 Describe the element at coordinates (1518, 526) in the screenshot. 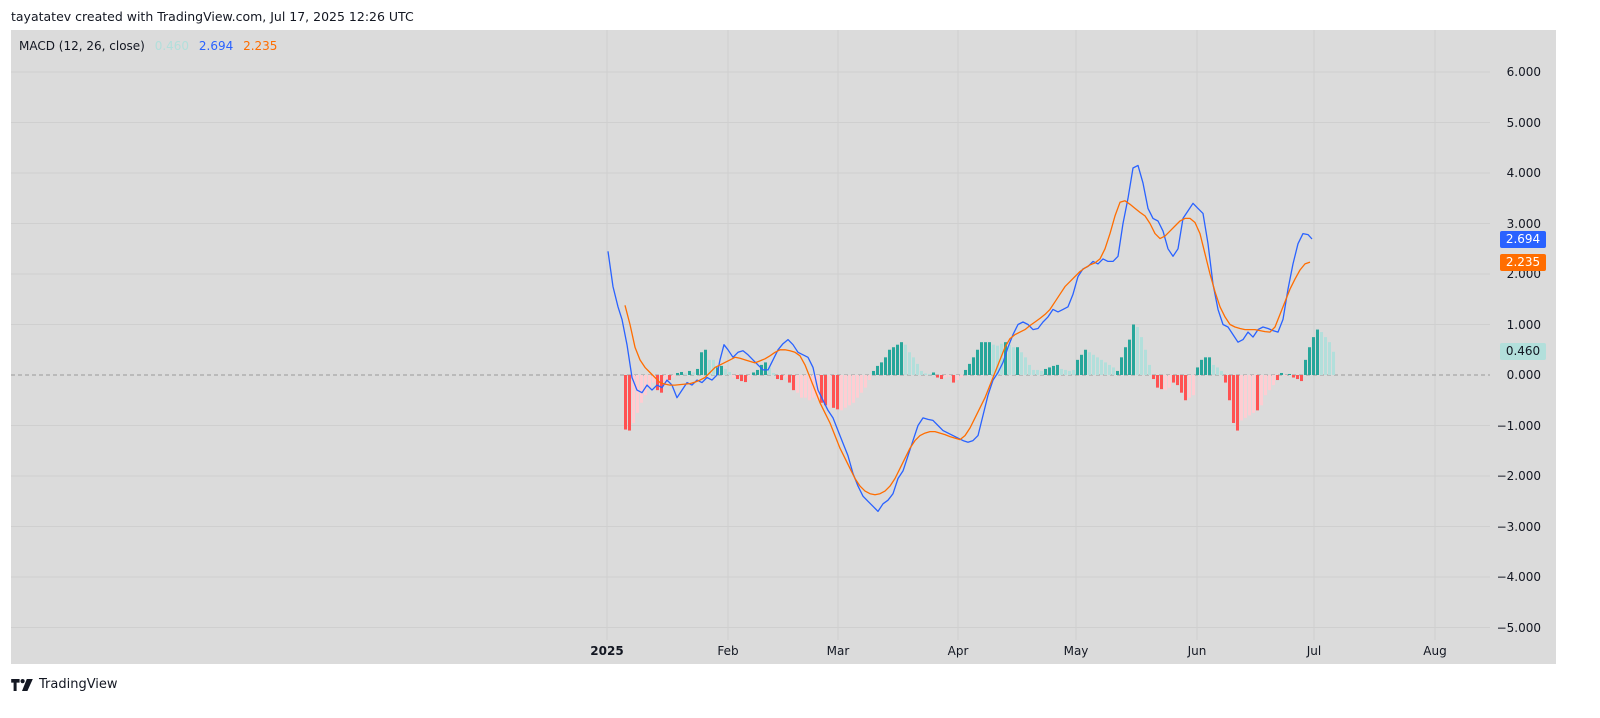

I see `y-tick-label: −3.000` at that location.